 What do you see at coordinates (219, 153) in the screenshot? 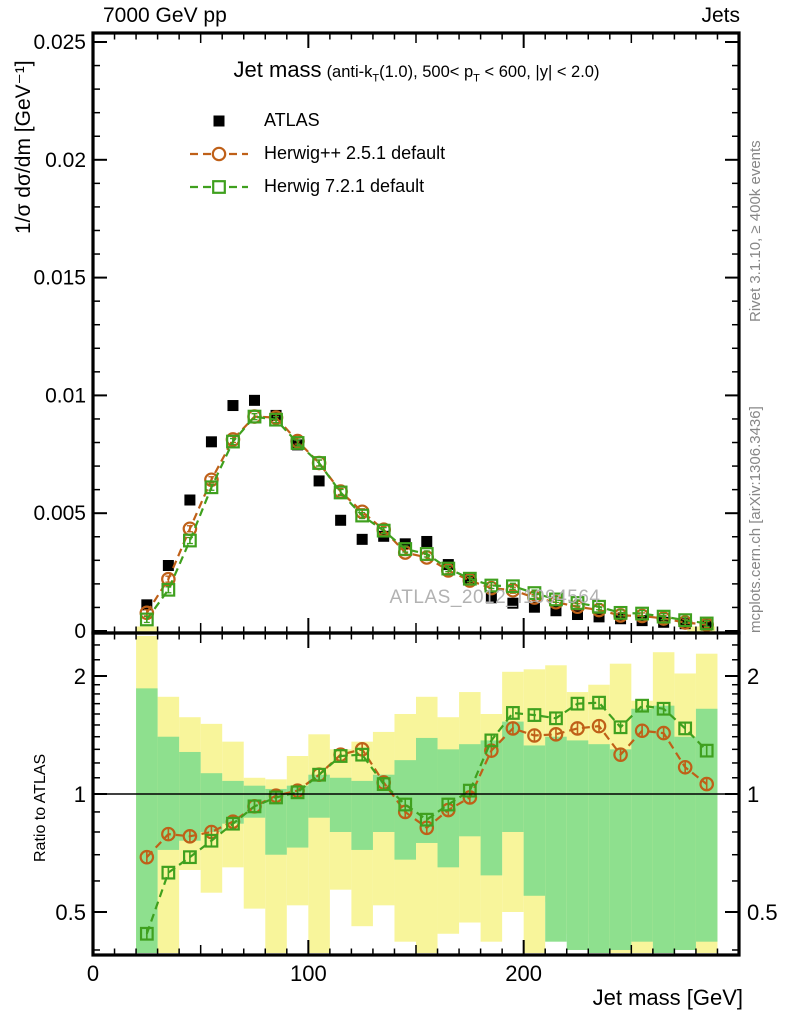
I see `legend-marker-open-circle-icon` at bounding box center [219, 153].